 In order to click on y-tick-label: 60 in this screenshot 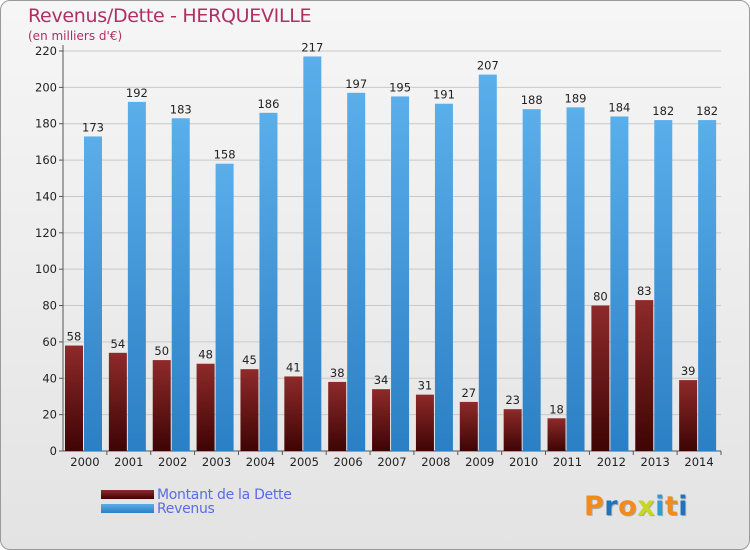, I will do `click(49, 342)`.